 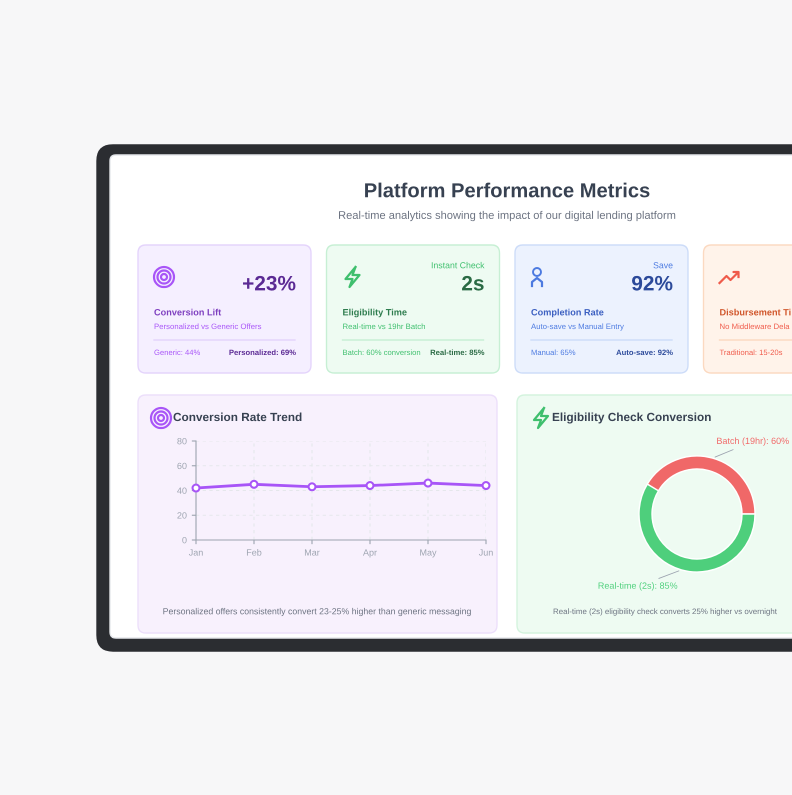 What do you see at coordinates (428, 553) in the screenshot?
I see `x-tick-label: May` at bounding box center [428, 553].